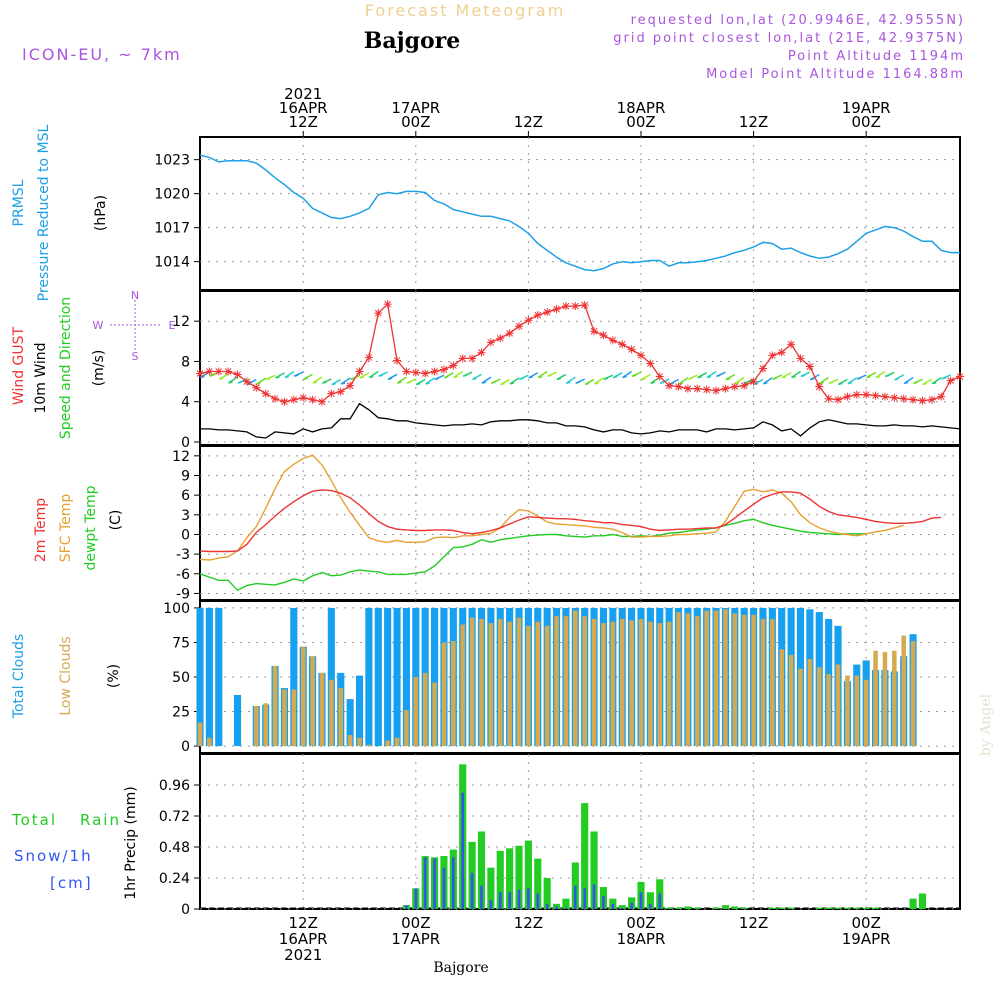 Image resolution: width=1000 pixels, height=1000 pixels. I want to click on bottom-time-label: 00Z, so click(640, 923).